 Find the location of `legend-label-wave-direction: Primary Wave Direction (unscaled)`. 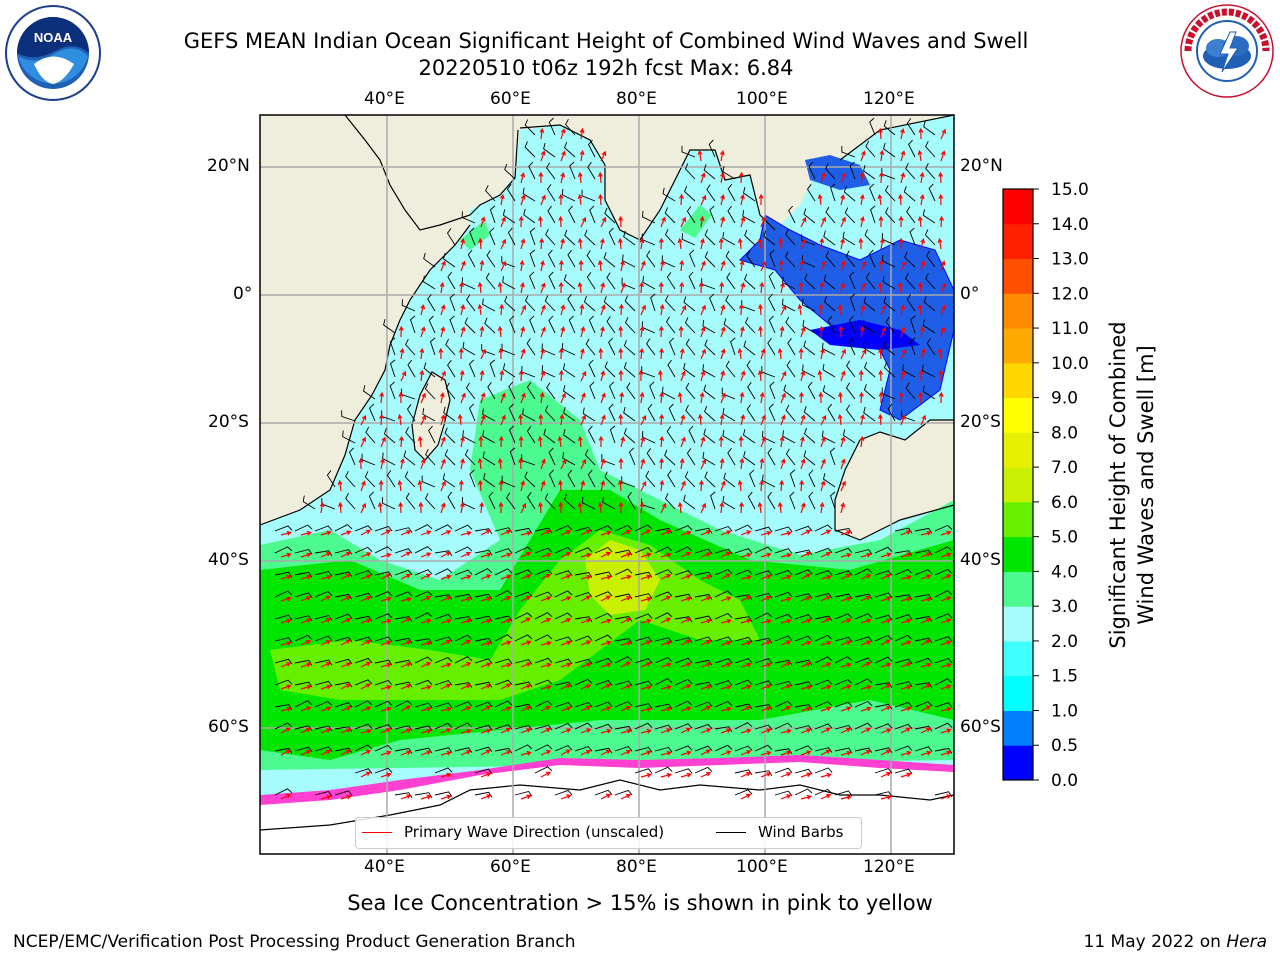

legend-label-wave-direction: Primary Wave Direction (unscaled) is located at coordinates (534, 832).